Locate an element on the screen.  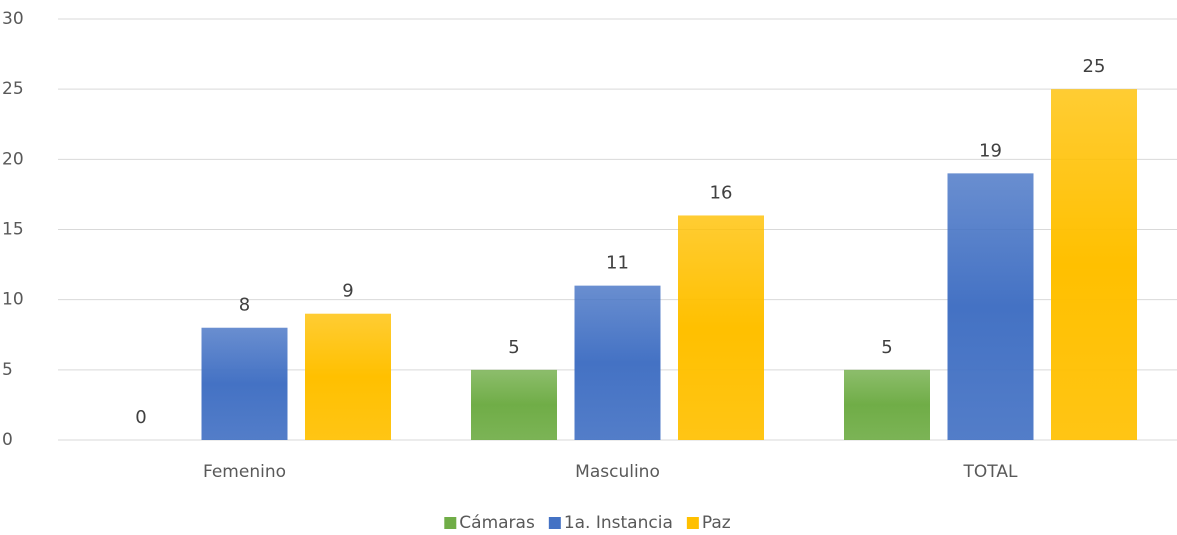
x-tick-label: TOTAL is located at coordinates (990, 472).